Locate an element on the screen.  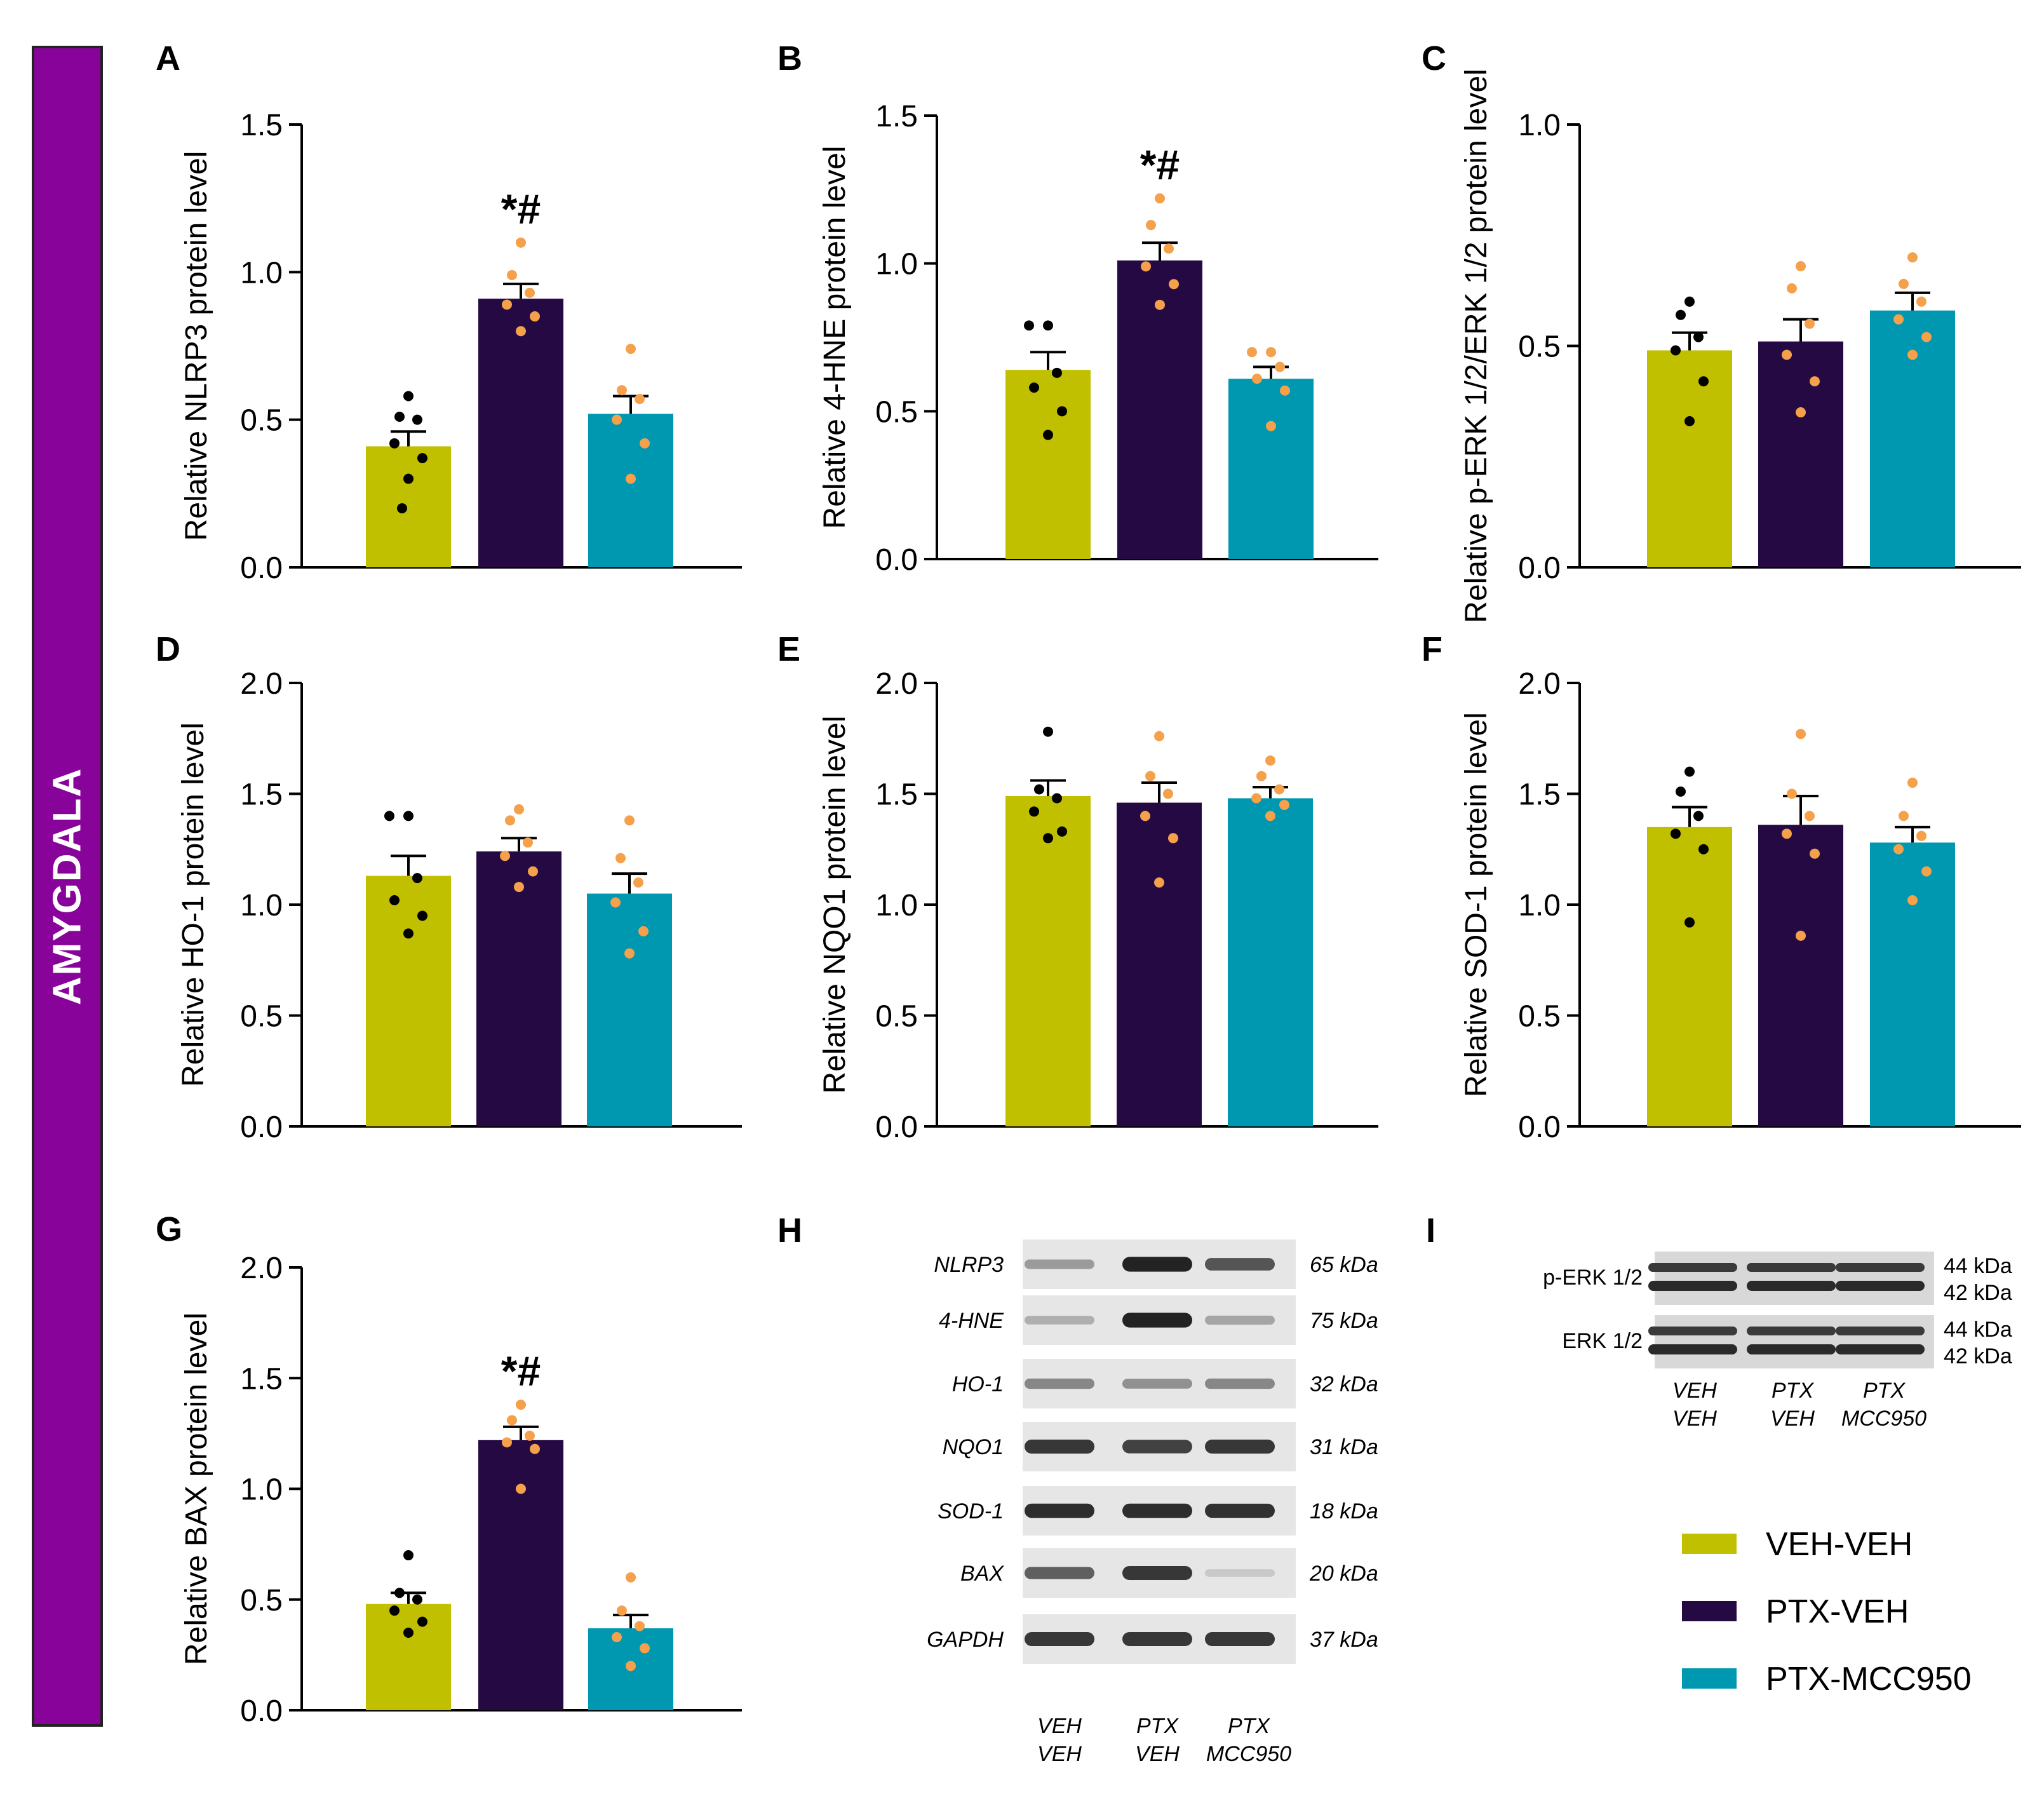
blot-row-sod-1: SOD-1 18 kDa is located at coordinates (1158, 1511).